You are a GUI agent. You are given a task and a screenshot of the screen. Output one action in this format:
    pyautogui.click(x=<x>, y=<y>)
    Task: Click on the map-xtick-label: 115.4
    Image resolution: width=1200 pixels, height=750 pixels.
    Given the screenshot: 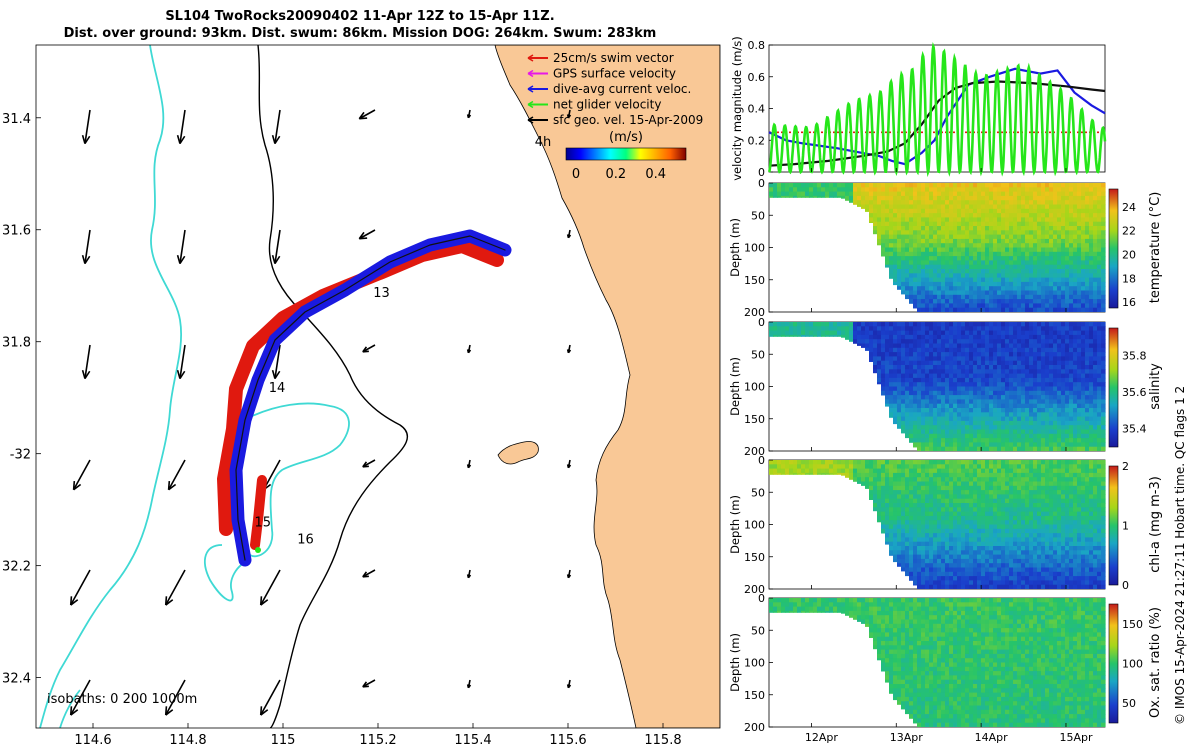 What is the action you would take?
    pyautogui.click(x=472, y=740)
    